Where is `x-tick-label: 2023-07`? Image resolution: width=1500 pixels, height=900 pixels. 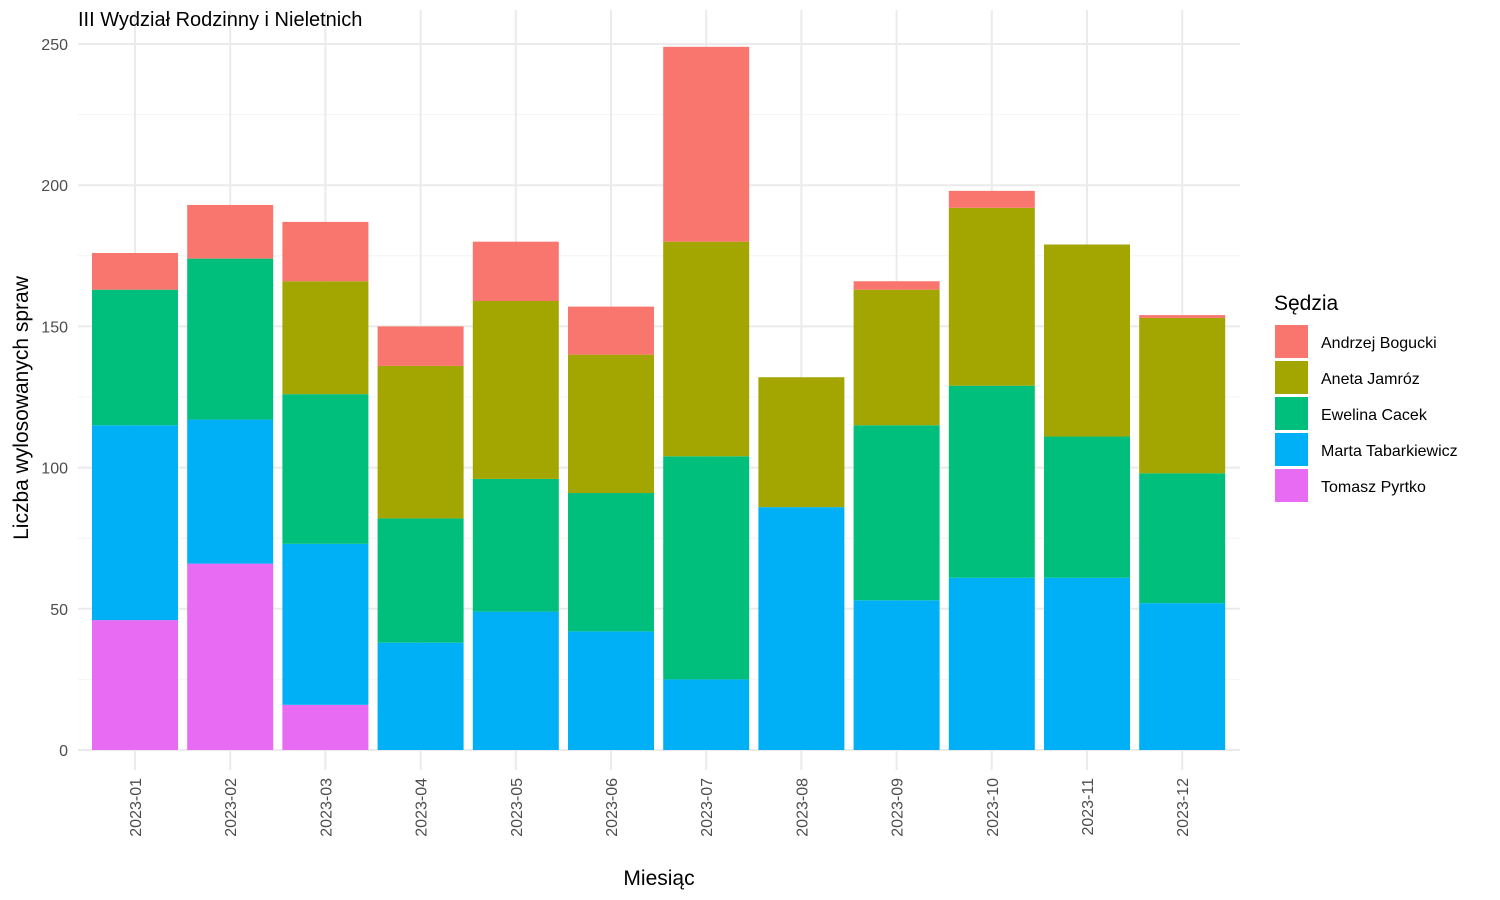
x-tick-label: 2023-07 is located at coordinates (707, 807).